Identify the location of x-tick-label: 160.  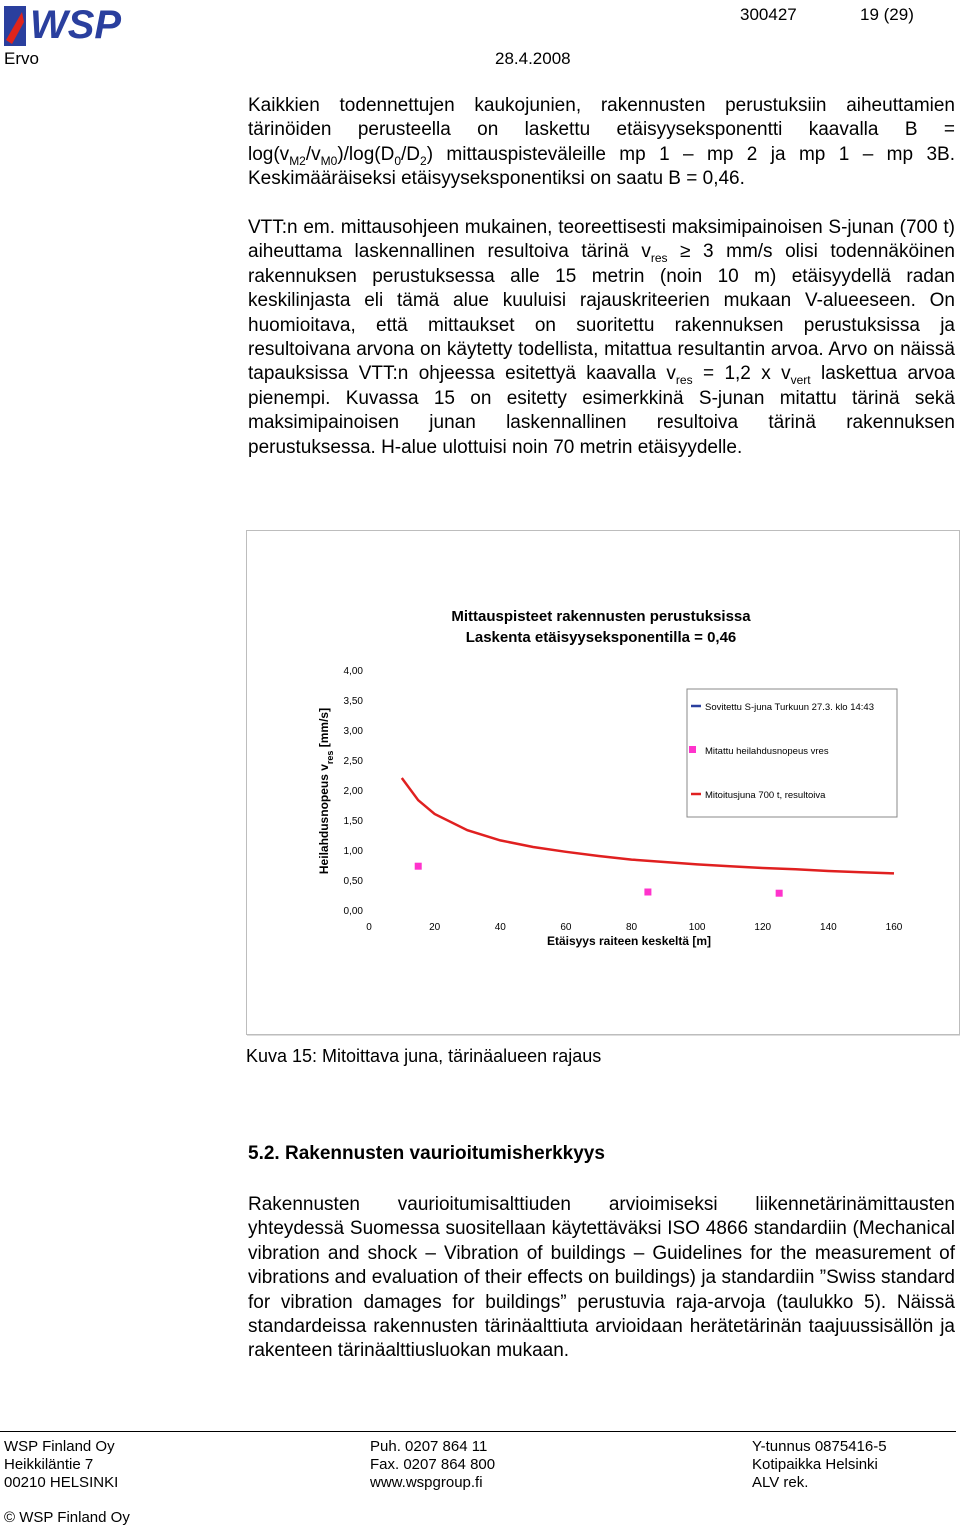
(894, 927).